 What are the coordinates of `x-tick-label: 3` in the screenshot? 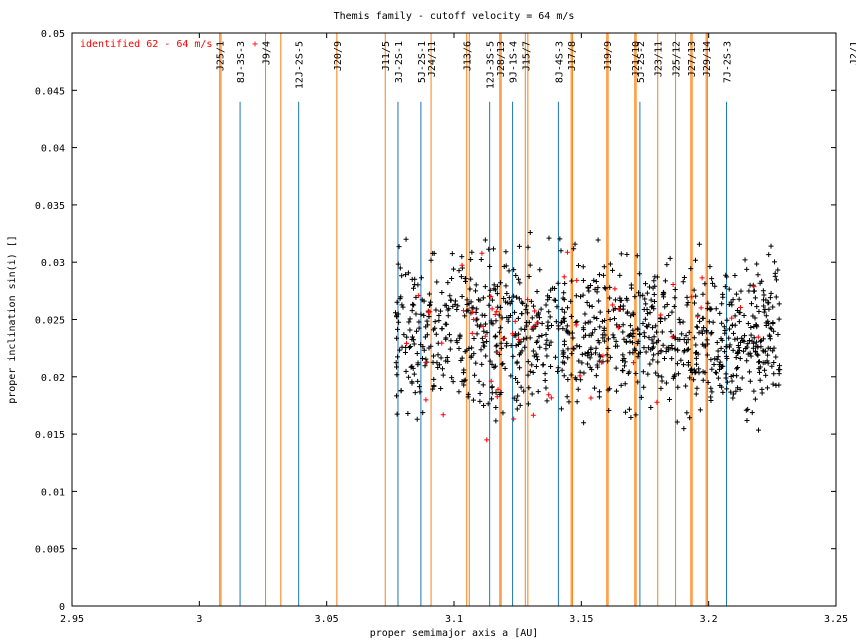 It's located at (199, 619).